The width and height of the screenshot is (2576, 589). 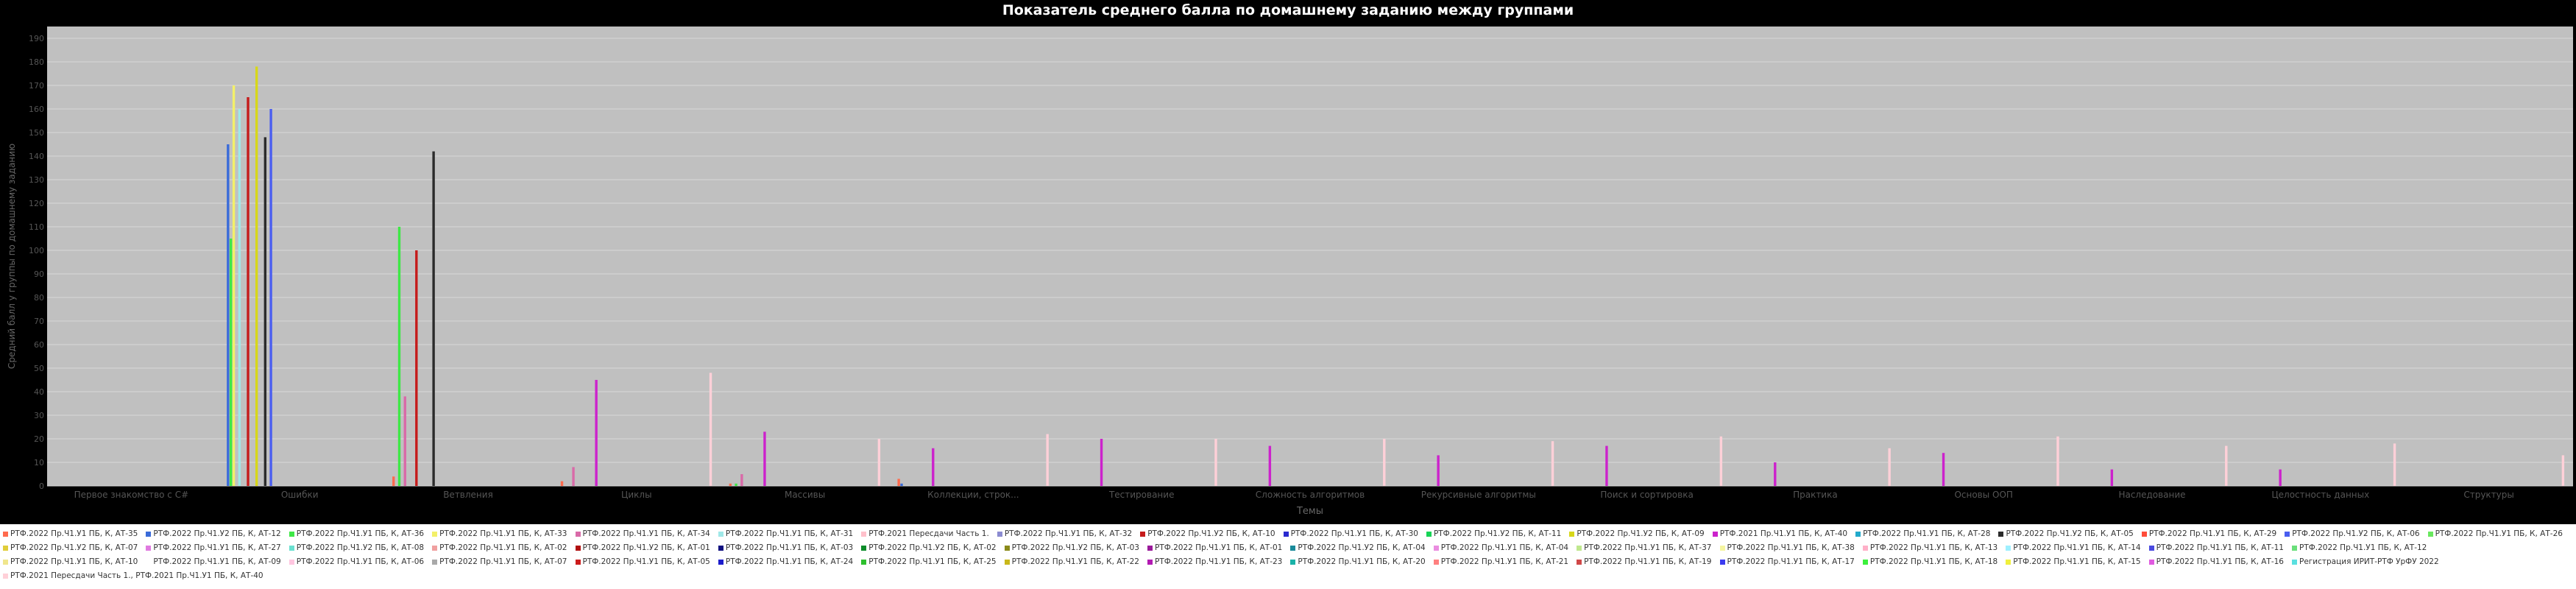 I want to click on legend-item: РТФ.2022 Пр.Ч1.У1 ПБ, К, АТ-26, so click(x=2495, y=534).